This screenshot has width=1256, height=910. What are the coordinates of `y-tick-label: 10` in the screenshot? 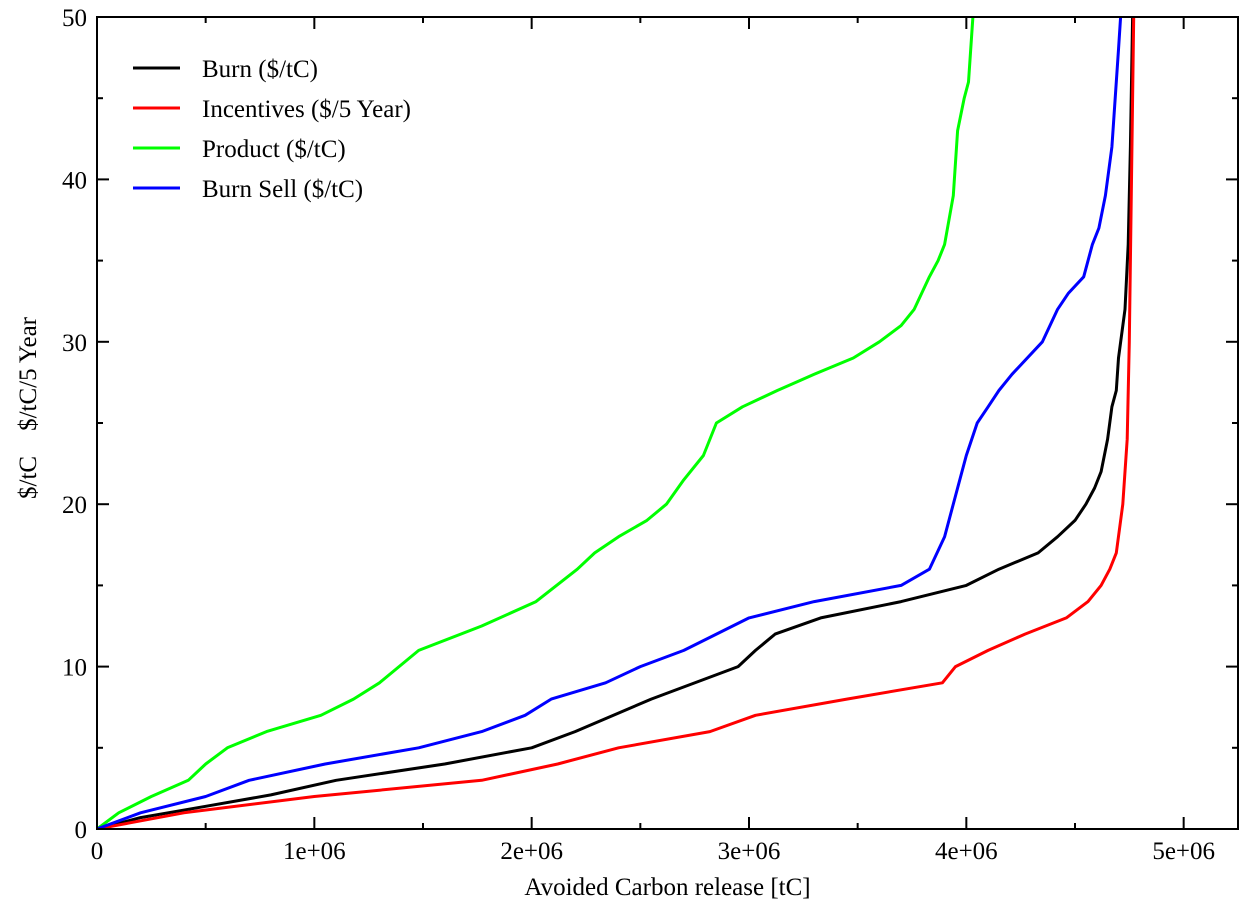 It's located at (74, 668).